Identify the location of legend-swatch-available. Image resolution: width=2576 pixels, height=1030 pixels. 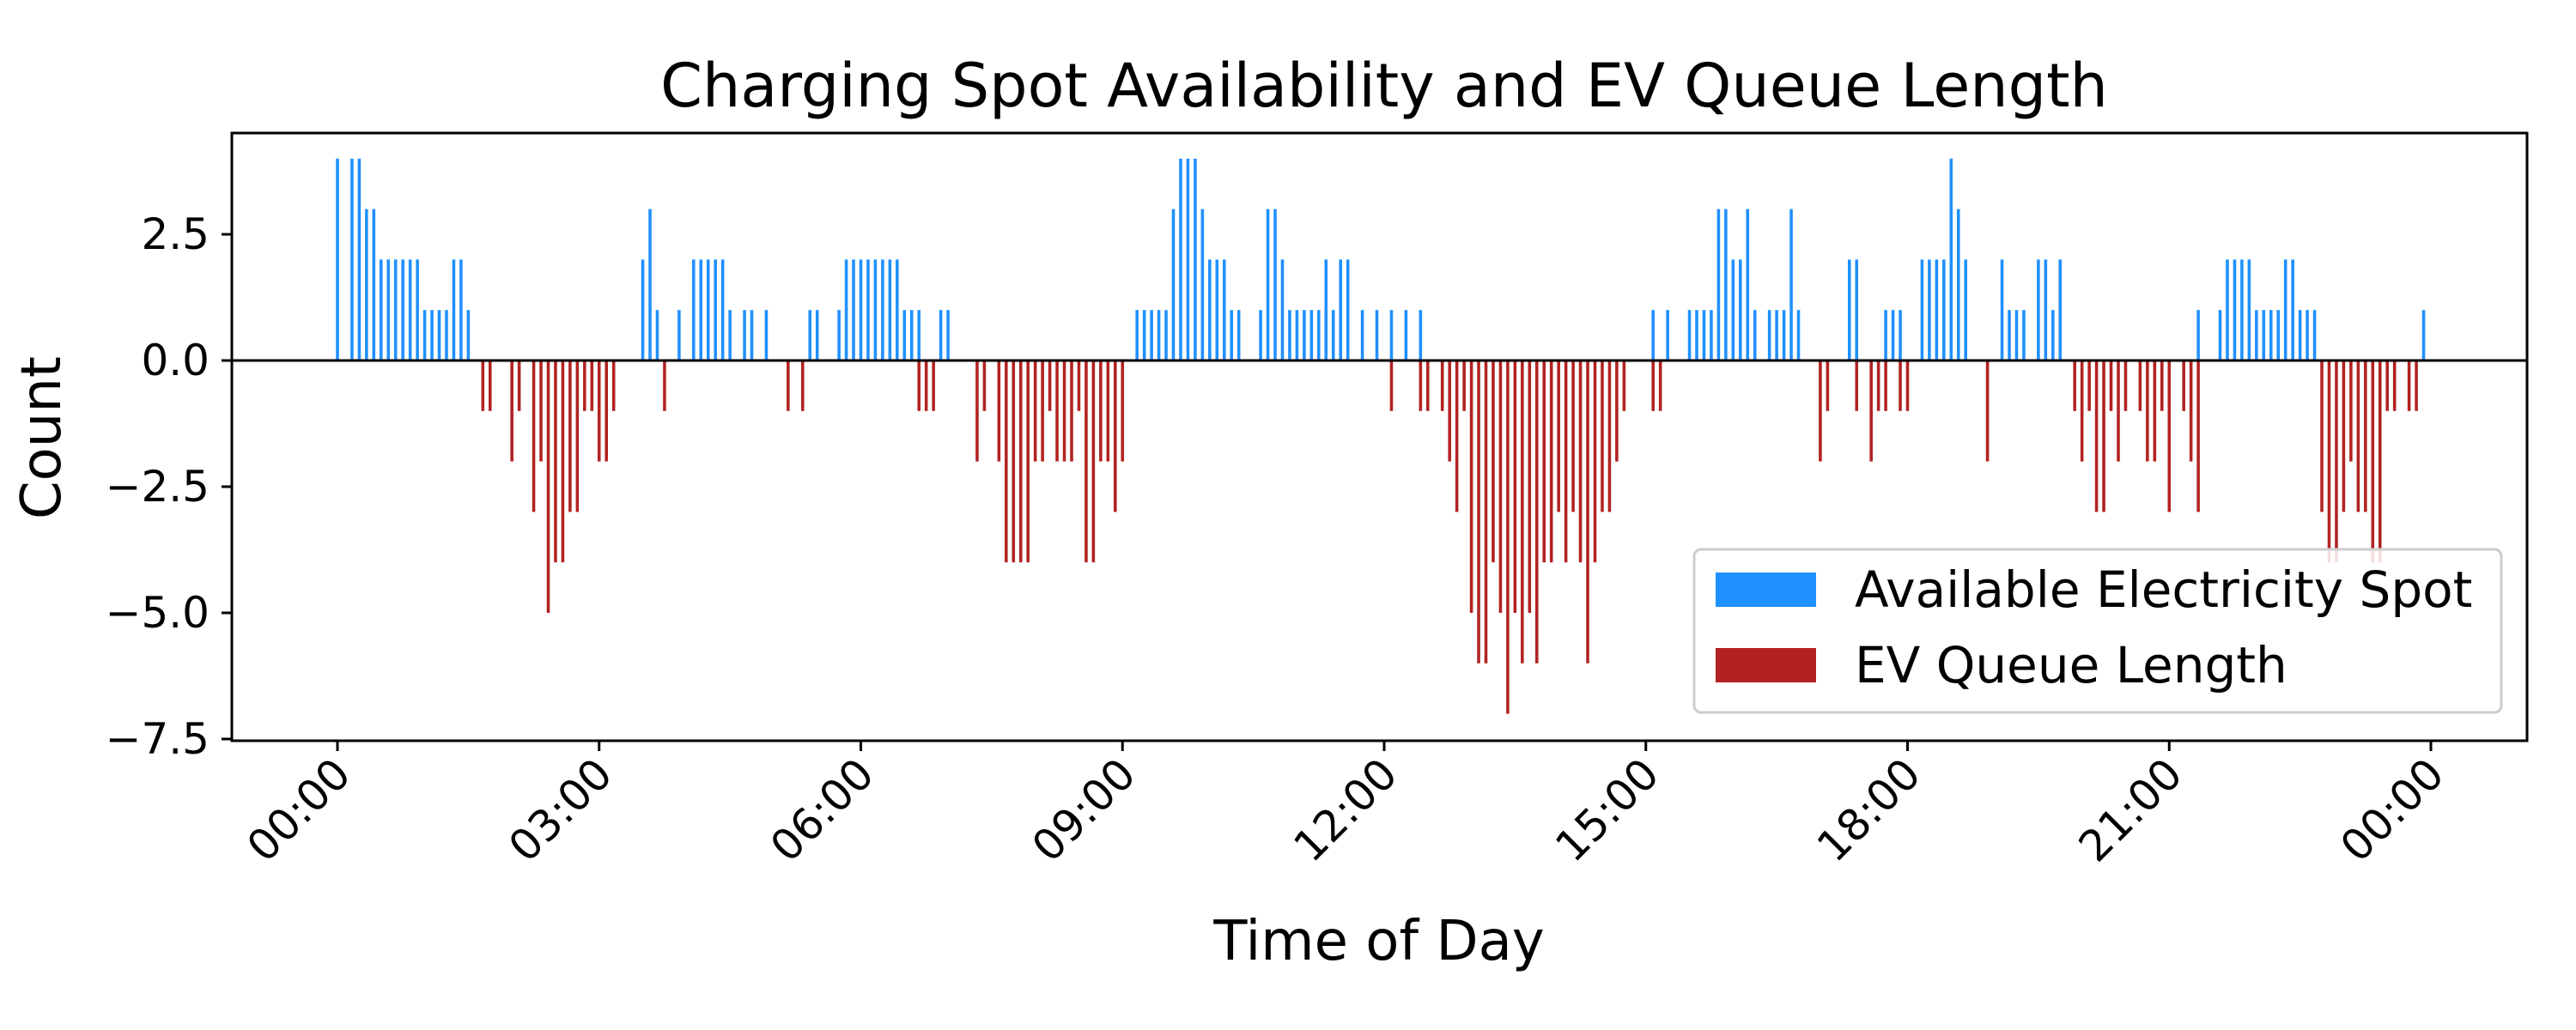
(1766, 590).